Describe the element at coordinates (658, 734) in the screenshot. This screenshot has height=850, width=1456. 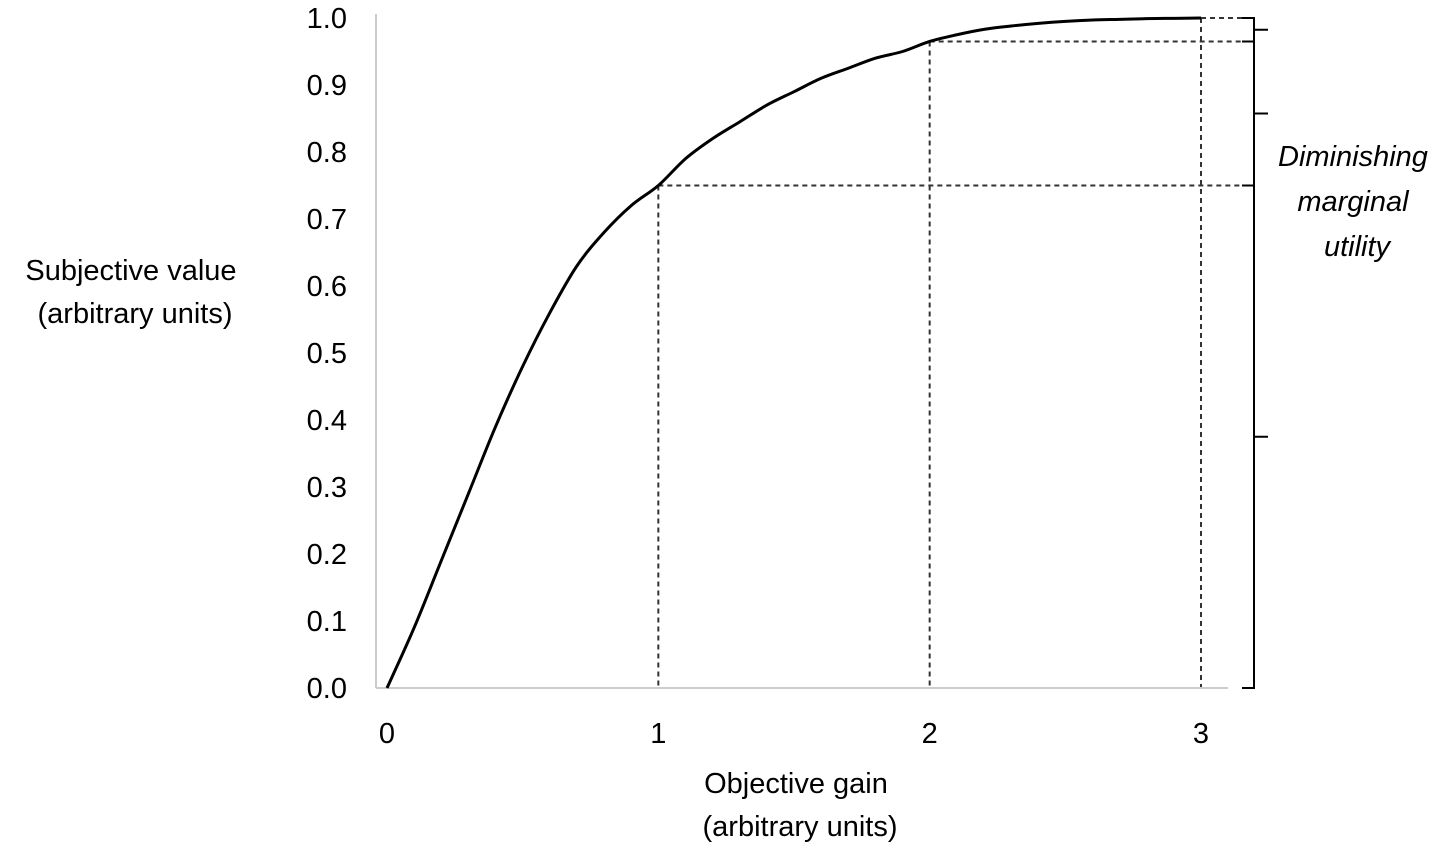
I see `x-tick-label: 1` at that location.